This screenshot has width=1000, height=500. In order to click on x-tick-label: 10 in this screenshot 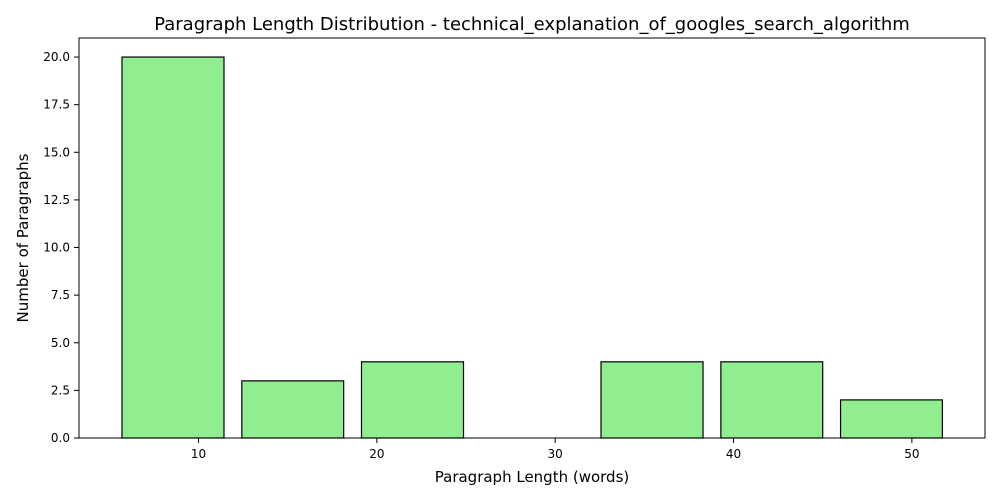, I will do `click(198, 454)`.